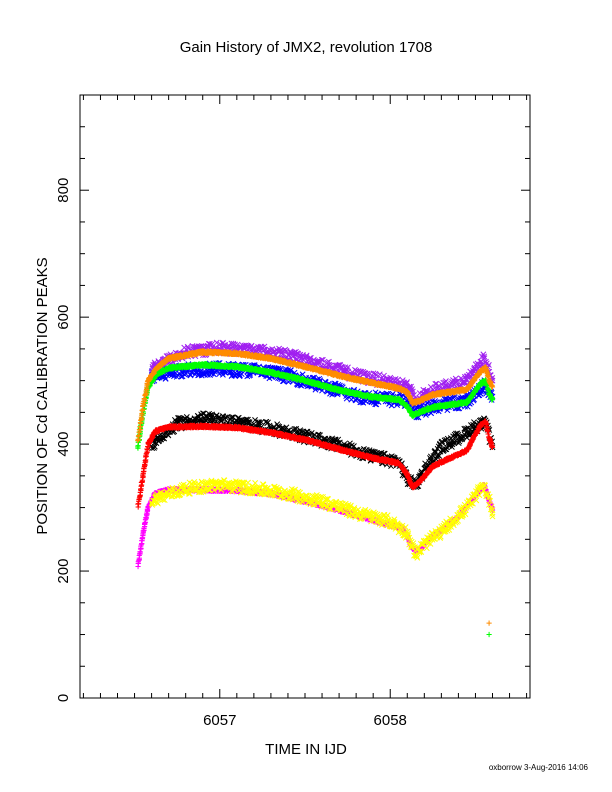 The image size is (612, 792). Describe the element at coordinates (63, 698) in the screenshot. I see `y-tick-label: 0` at that location.